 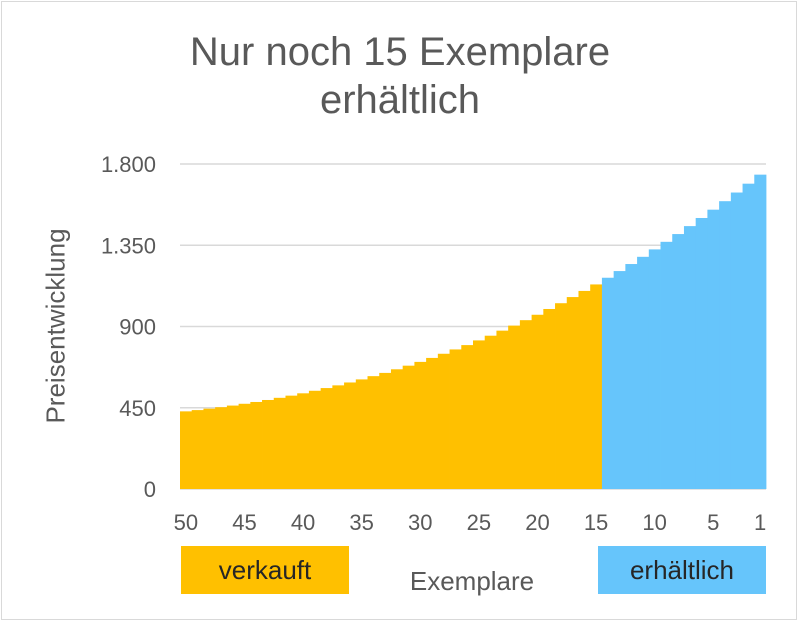 I want to click on y-tick-label: 0, so click(x=150, y=489).